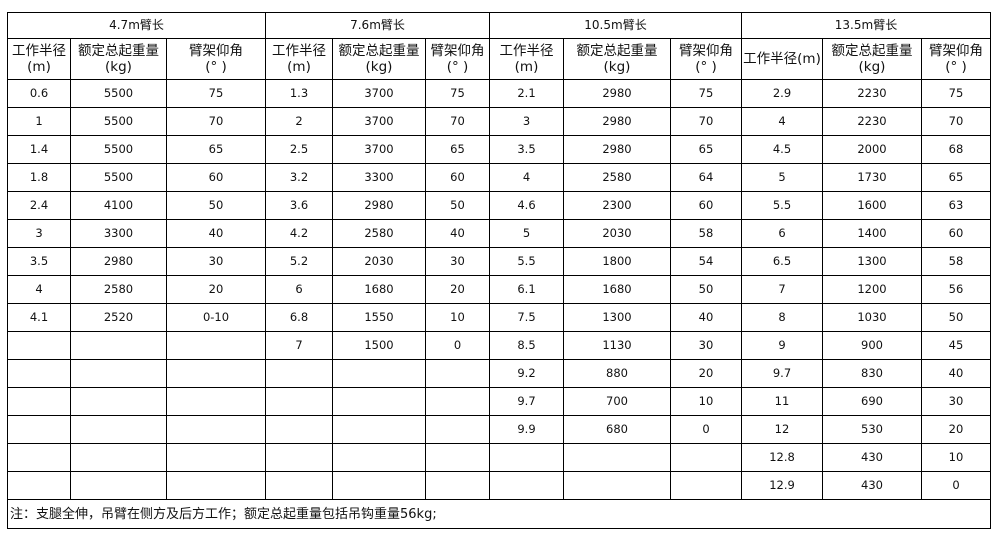 This screenshot has height=537, width=1002. What do you see at coordinates (499, 345) in the screenshot?
I see `table-row: 7 1500 0 8.5 1130 30 9 900 45` at bounding box center [499, 345].